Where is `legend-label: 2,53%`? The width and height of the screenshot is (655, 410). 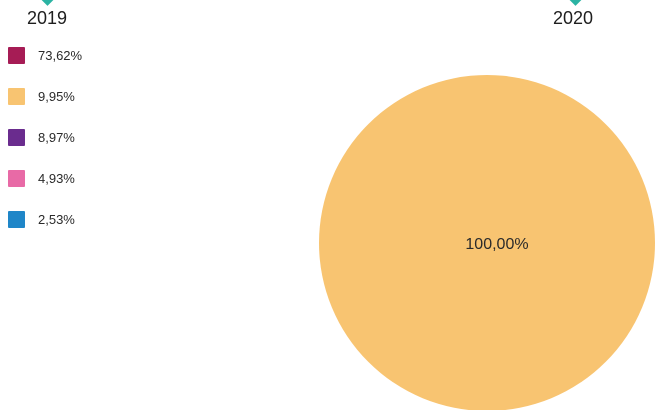 legend-label: 2,53% is located at coordinates (56, 219).